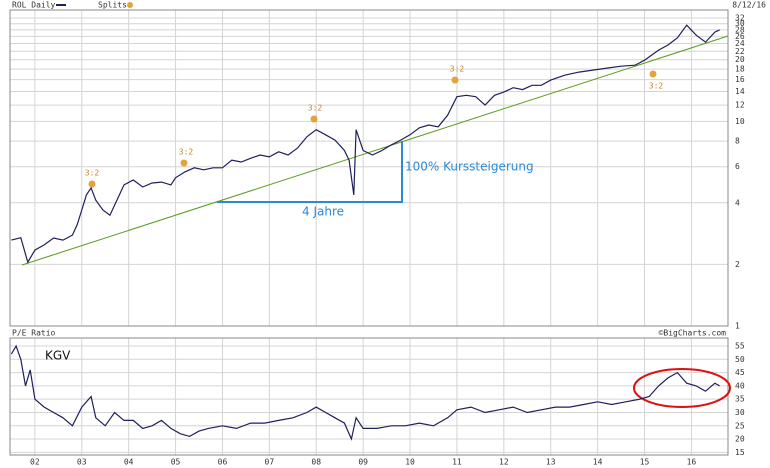 The image size is (770, 468). Describe the element at coordinates (323, 212) in the screenshot. I see `annotation: 4 Jahre` at that location.